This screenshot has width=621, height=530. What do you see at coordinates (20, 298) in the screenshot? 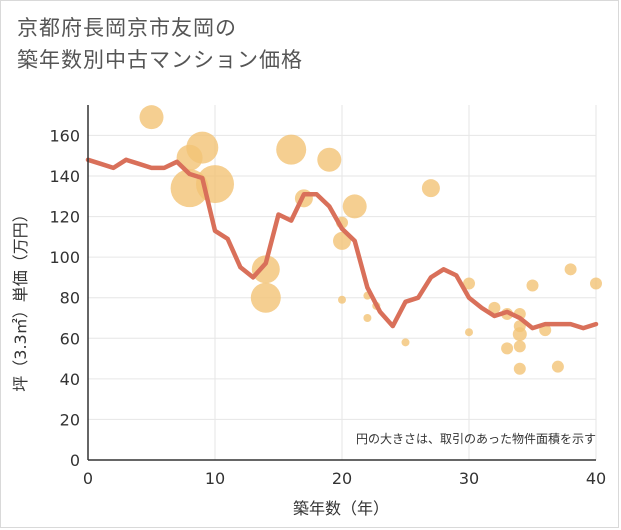
I see `y-axis-title: 坪（3.3㎡）単価（万円）` at bounding box center [20, 298].